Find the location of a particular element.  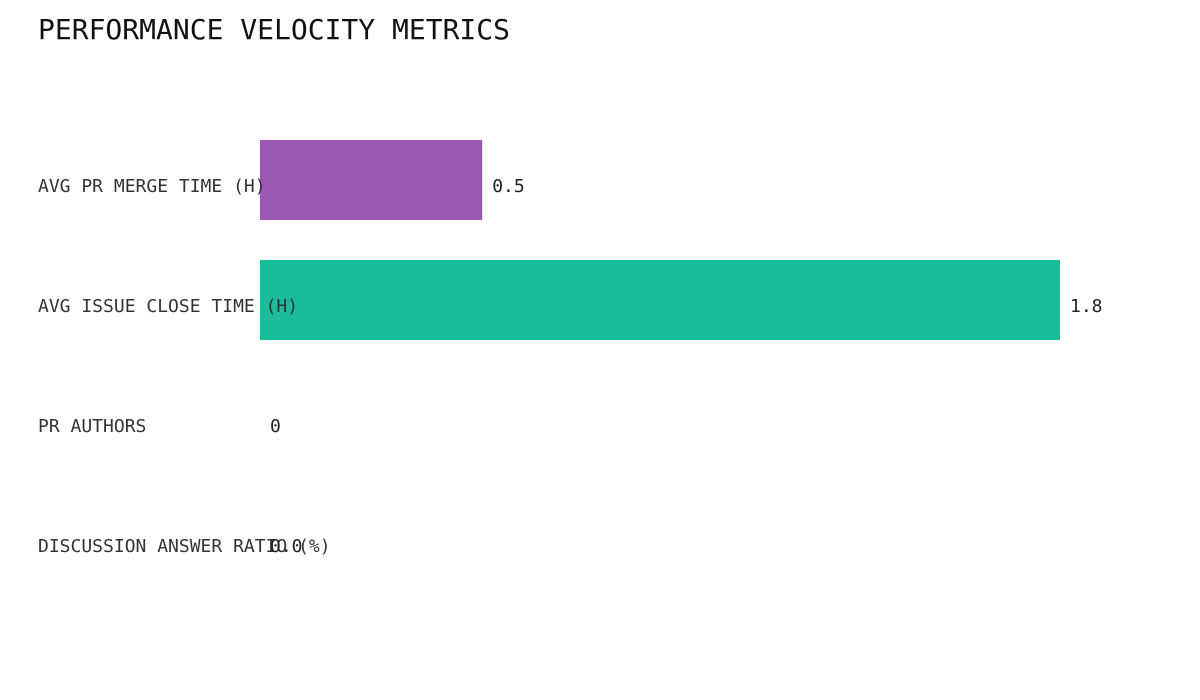

value-label: 1.8 is located at coordinates (1086, 306).